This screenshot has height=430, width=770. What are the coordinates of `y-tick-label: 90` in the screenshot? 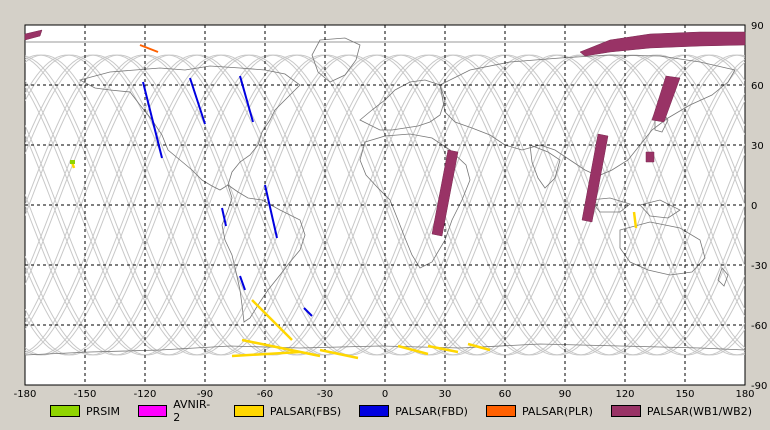 It's located at (757, 26).